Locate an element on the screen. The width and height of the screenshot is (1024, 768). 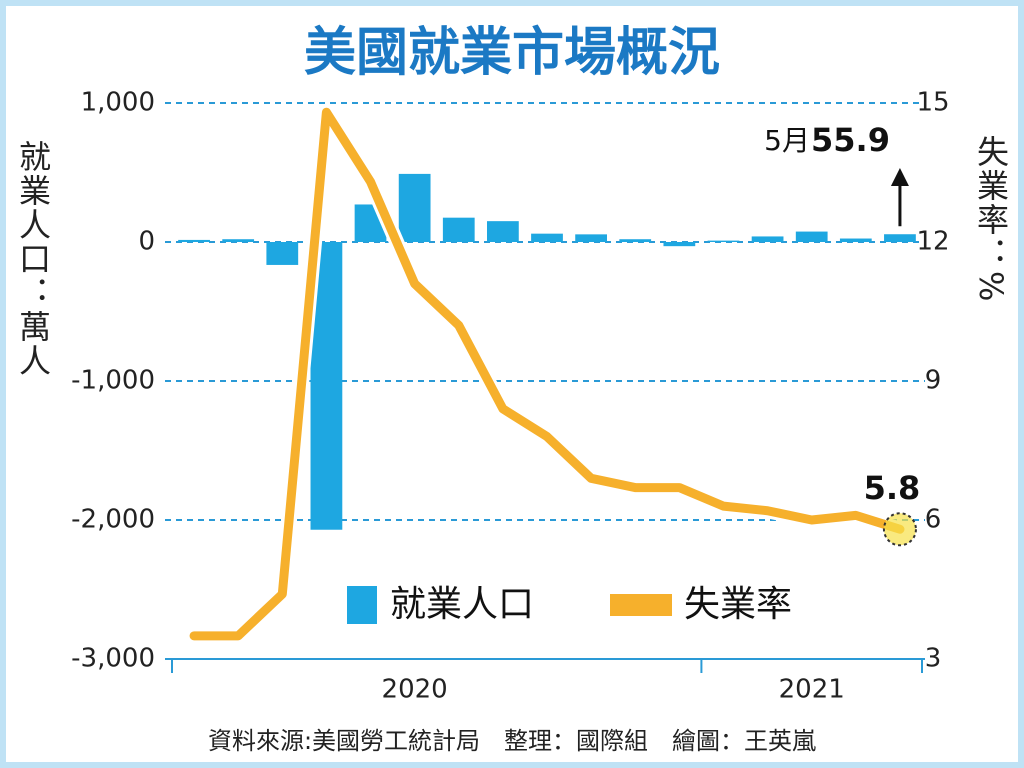
legend-label: 失業率 is located at coordinates (738, 604).